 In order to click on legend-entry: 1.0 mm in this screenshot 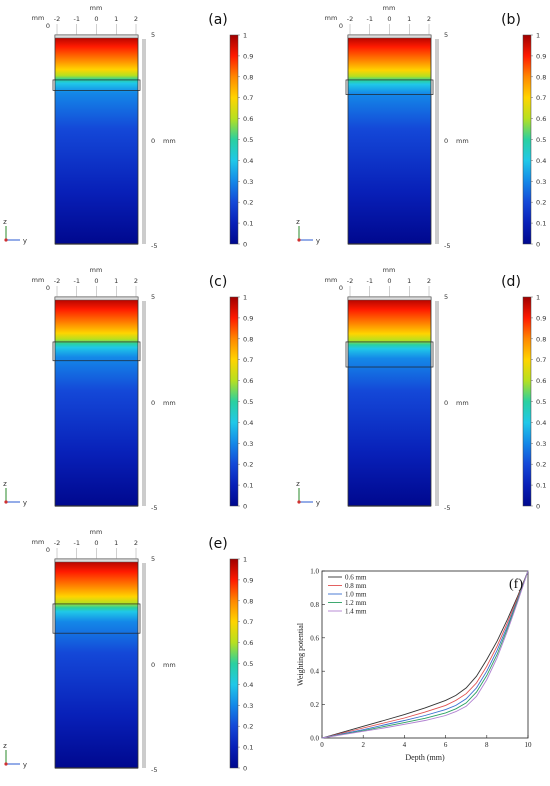, I will do `click(356, 595)`.